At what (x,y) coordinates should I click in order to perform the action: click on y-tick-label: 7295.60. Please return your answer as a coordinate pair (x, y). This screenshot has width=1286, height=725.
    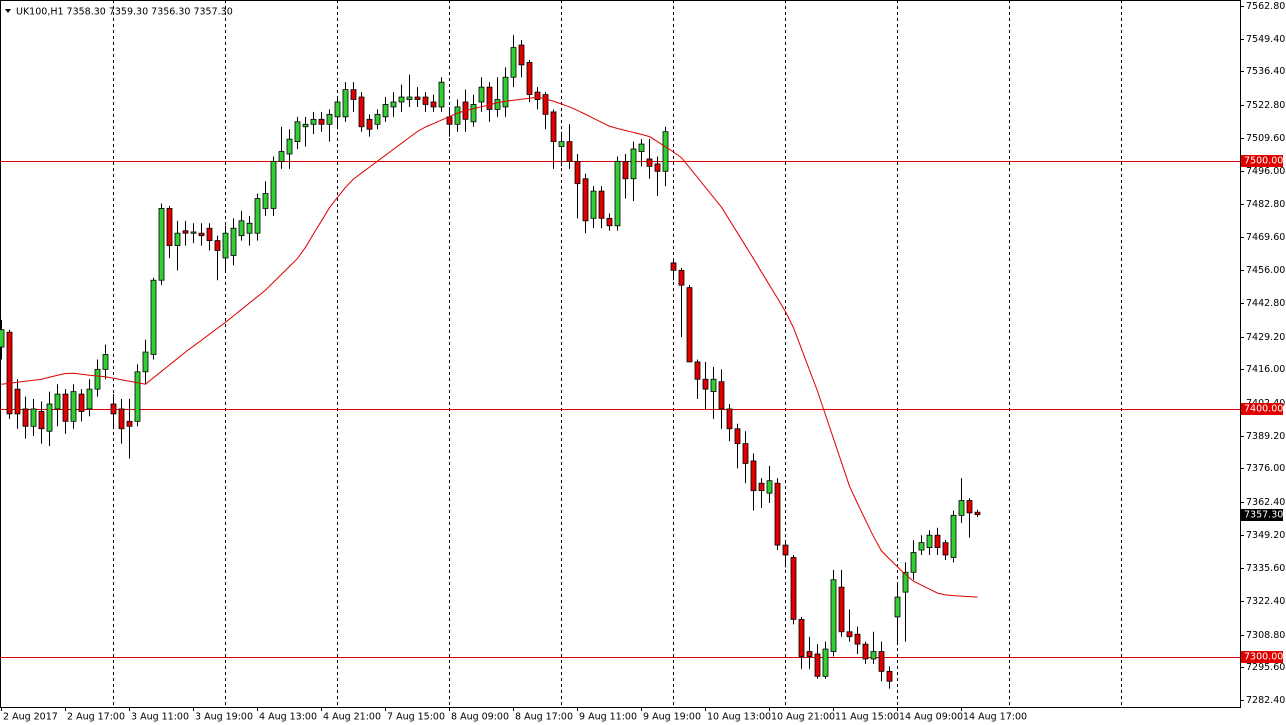
    Looking at the image, I should click on (1265, 667).